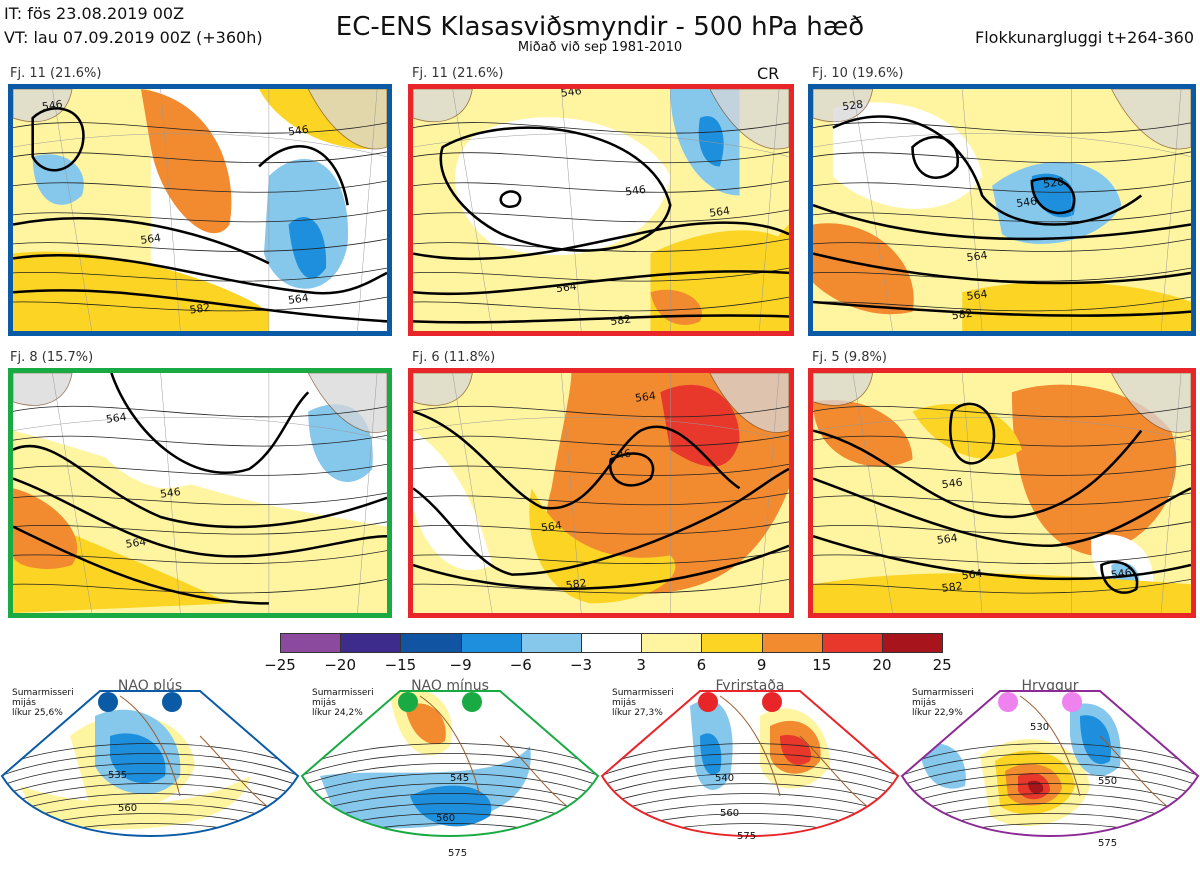 The height and width of the screenshot is (871, 1200). What do you see at coordinates (343, 703) in the screenshot?
I see `regime-note: Sumarmisseri mijás líkur 24,2%` at bounding box center [343, 703].